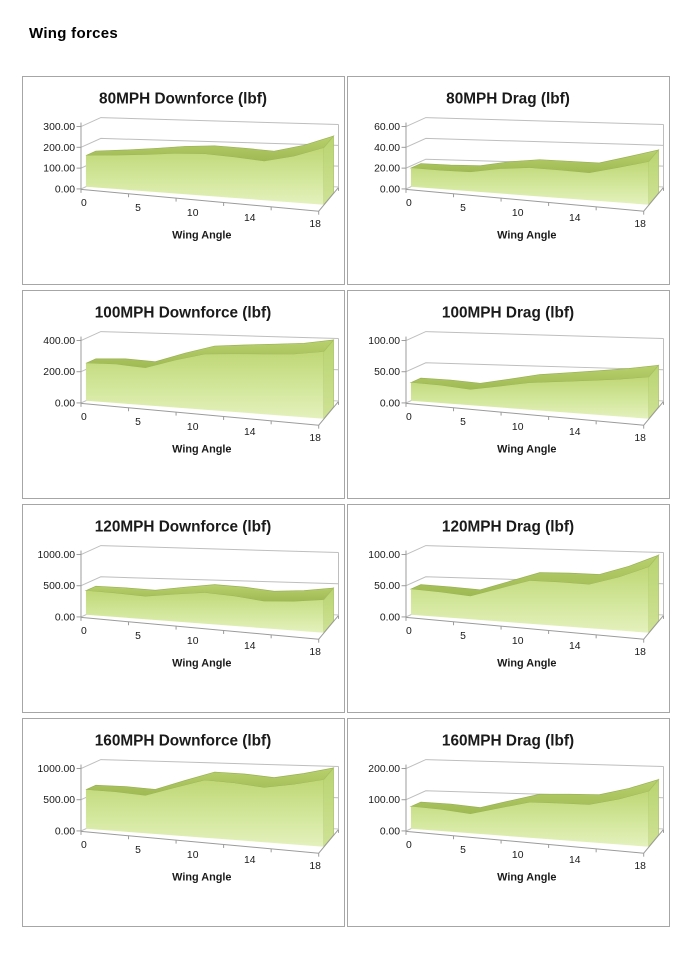 This screenshot has height=980, width=698. Describe the element at coordinates (183, 527) in the screenshot. I see `chart-title: 120MPH Downforce (lbf)` at that location.